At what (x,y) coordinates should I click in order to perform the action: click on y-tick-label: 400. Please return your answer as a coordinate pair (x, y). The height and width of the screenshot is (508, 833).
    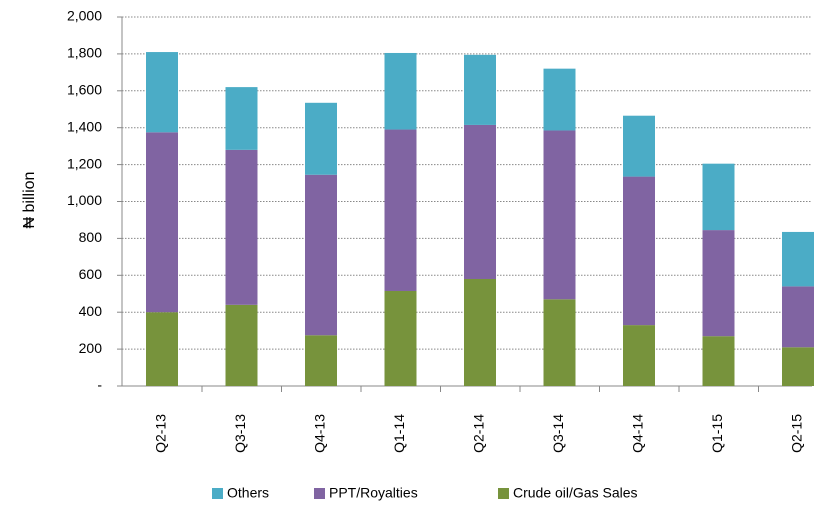
    Looking at the image, I should click on (91, 311).